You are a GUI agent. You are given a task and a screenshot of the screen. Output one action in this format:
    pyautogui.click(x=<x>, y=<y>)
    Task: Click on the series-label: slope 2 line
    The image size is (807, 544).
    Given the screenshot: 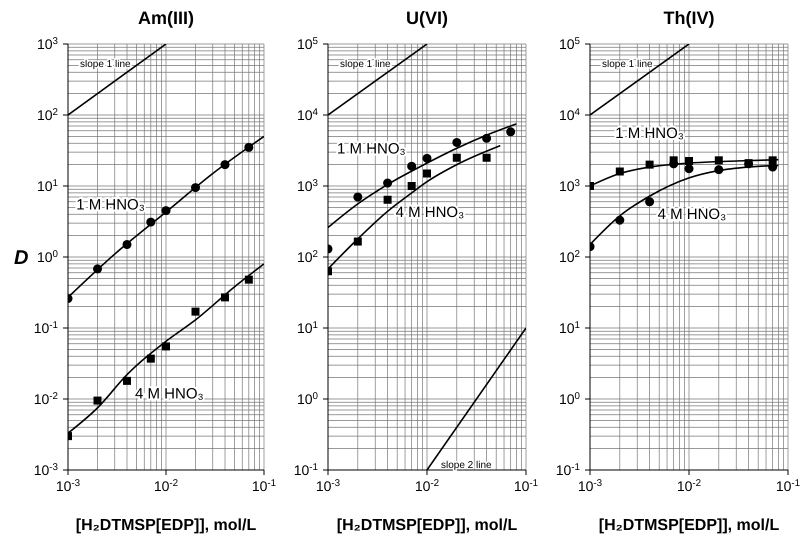 What is the action you would take?
    pyautogui.click(x=466, y=465)
    